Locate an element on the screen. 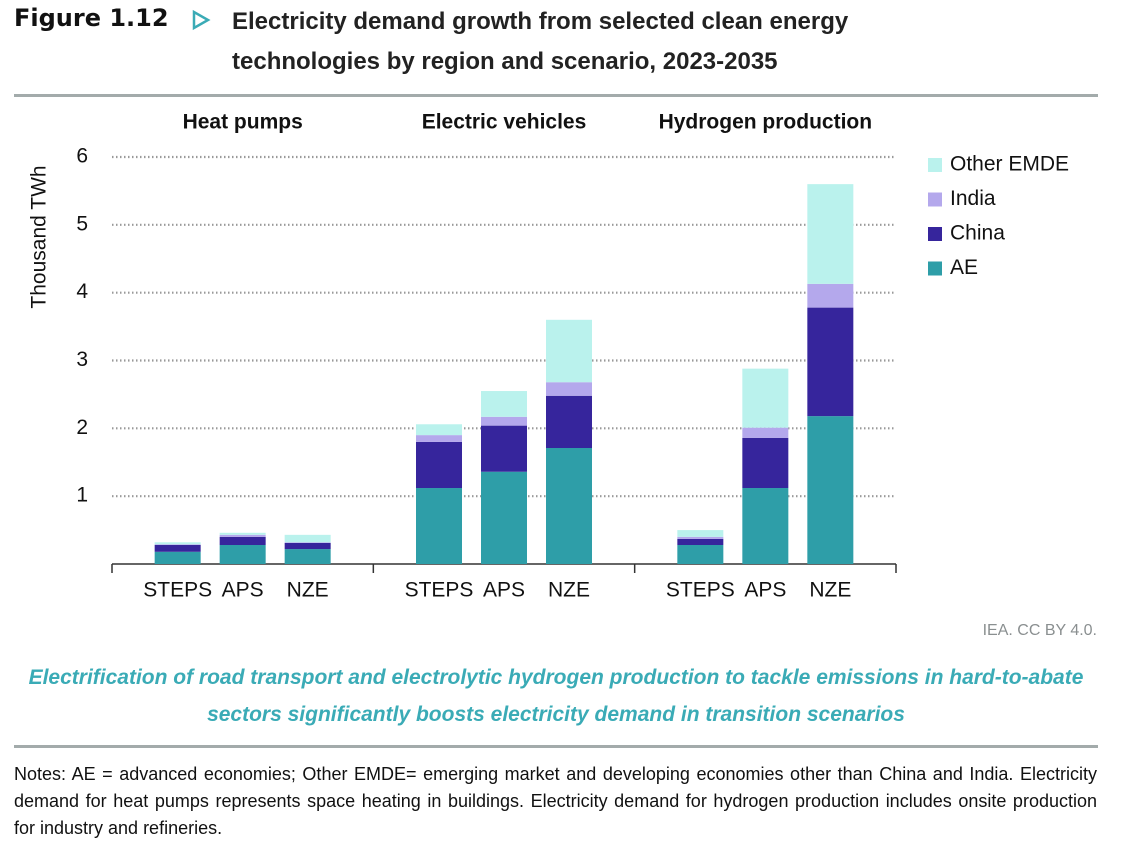 This screenshot has width=1121, height=854. group-label: Electric vehicles is located at coordinates (504, 122).